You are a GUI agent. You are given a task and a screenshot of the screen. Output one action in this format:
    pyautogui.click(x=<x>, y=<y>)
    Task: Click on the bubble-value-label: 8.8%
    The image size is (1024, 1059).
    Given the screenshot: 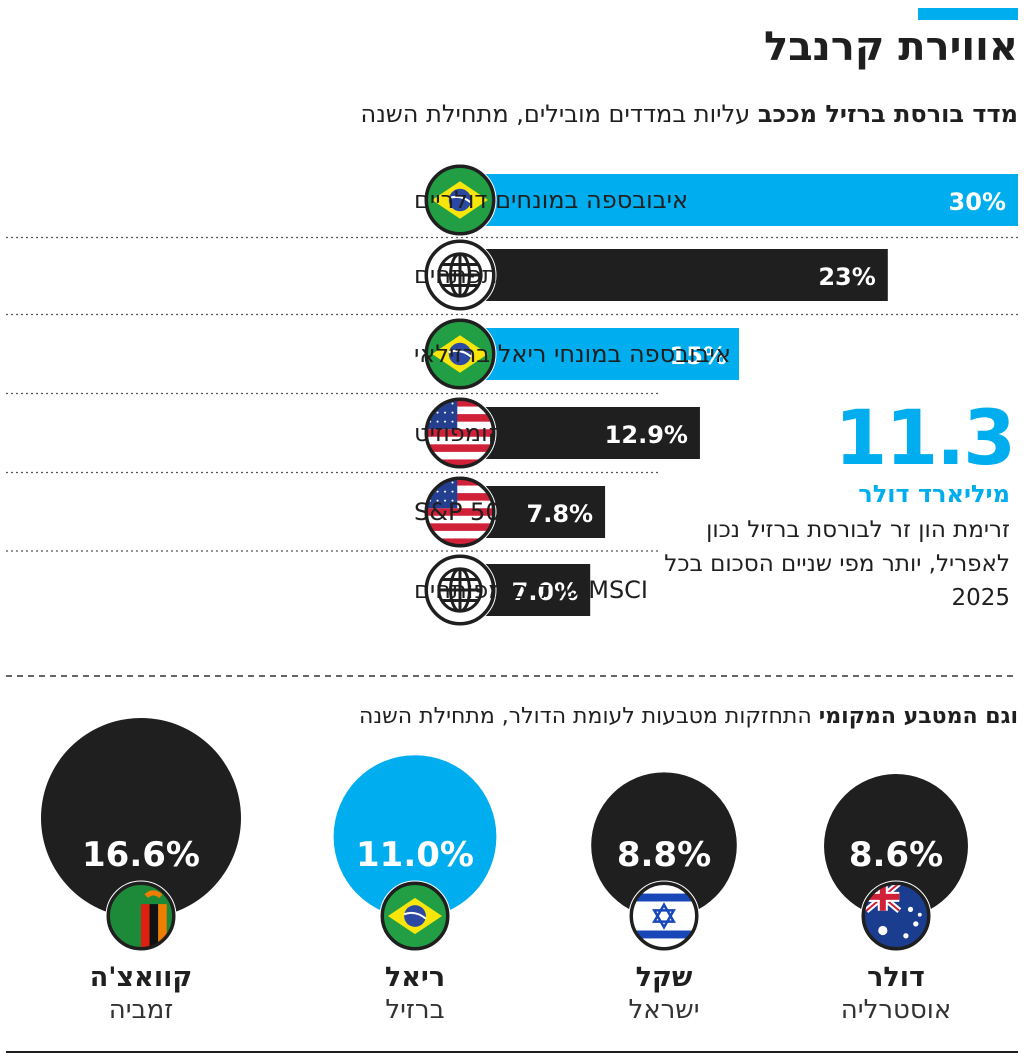 What is the action you would take?
    pyautogui.click(x=664, y=855)
    